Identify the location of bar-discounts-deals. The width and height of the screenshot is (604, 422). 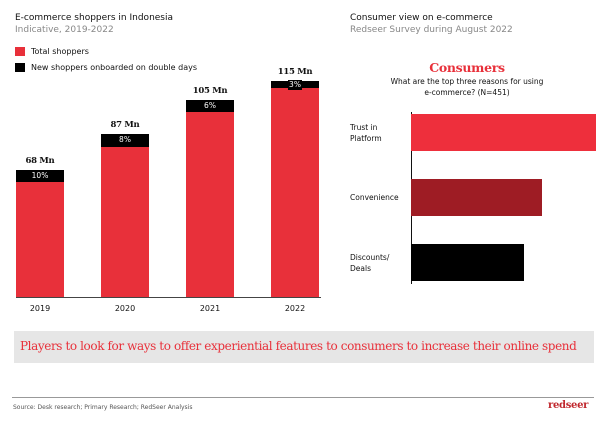
(467, 262).